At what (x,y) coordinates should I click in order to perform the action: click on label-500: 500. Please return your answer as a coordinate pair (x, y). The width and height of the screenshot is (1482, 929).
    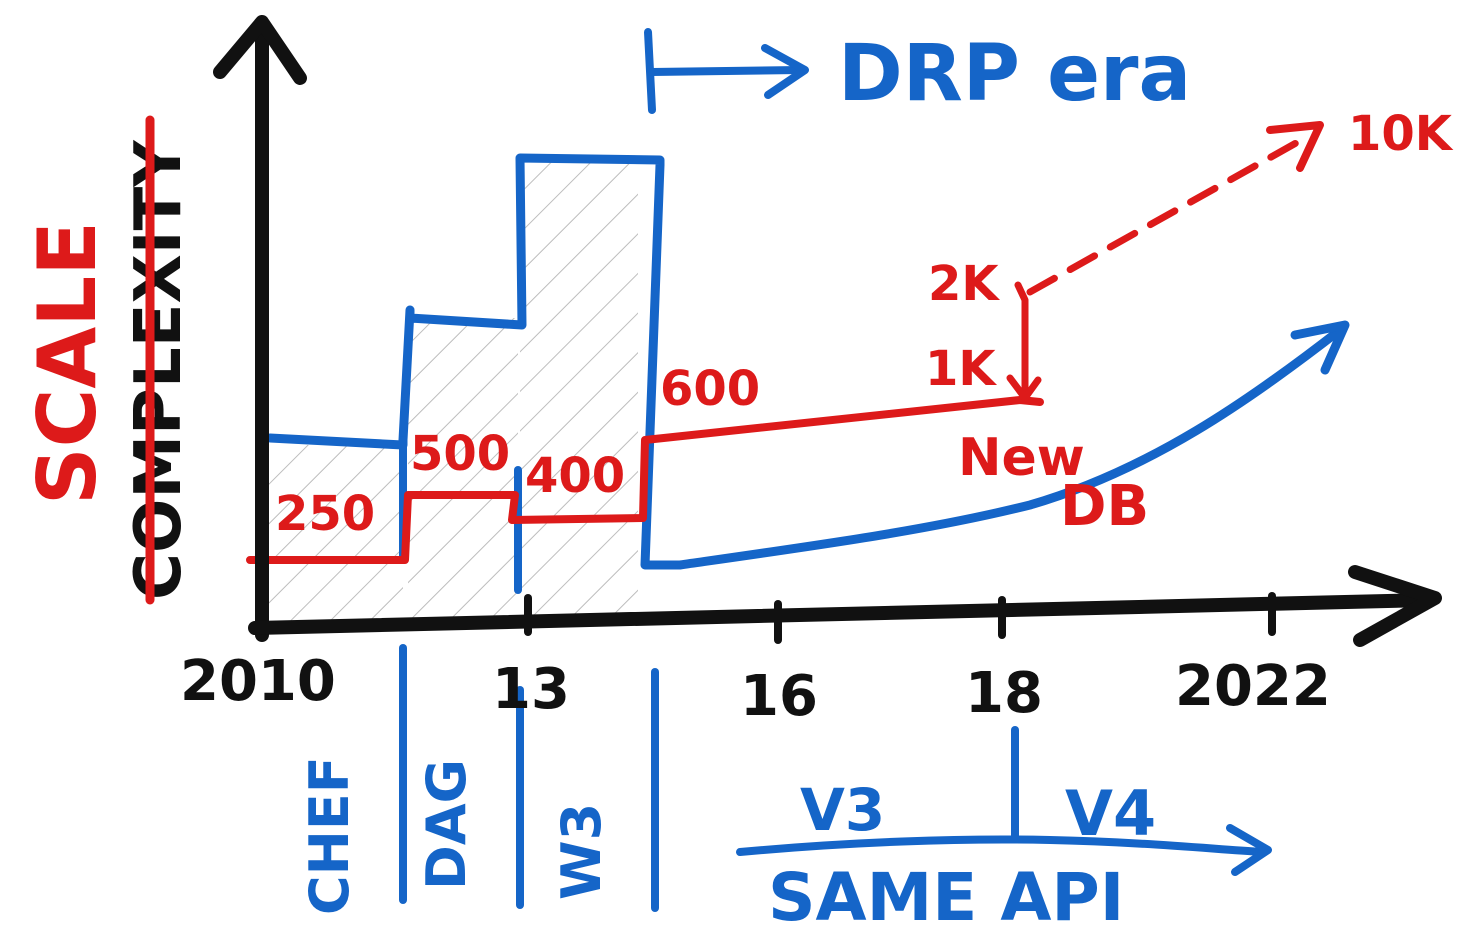
    Looking at the image, I should click on (460, 454).